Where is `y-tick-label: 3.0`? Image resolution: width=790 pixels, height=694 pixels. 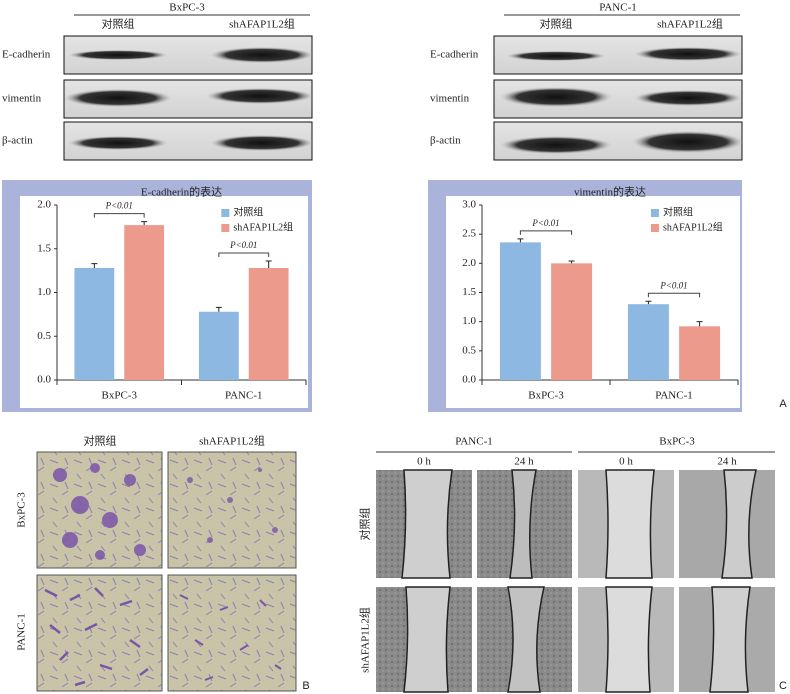
y-tick-label: 3.0 is located at coordinates (469, 205).